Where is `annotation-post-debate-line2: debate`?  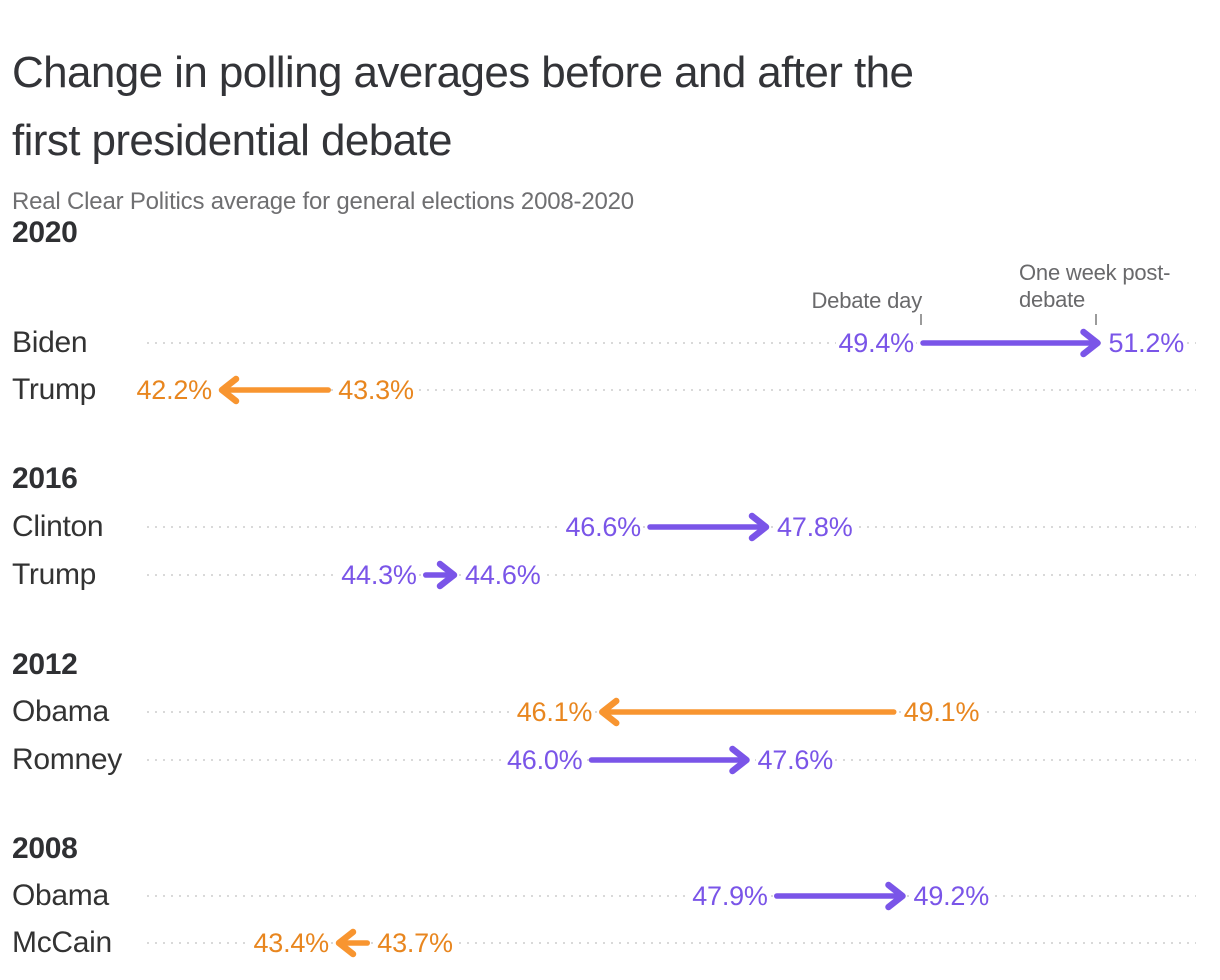 annotation-post-debate-line2: debate is located at coordinates (1052, 299).